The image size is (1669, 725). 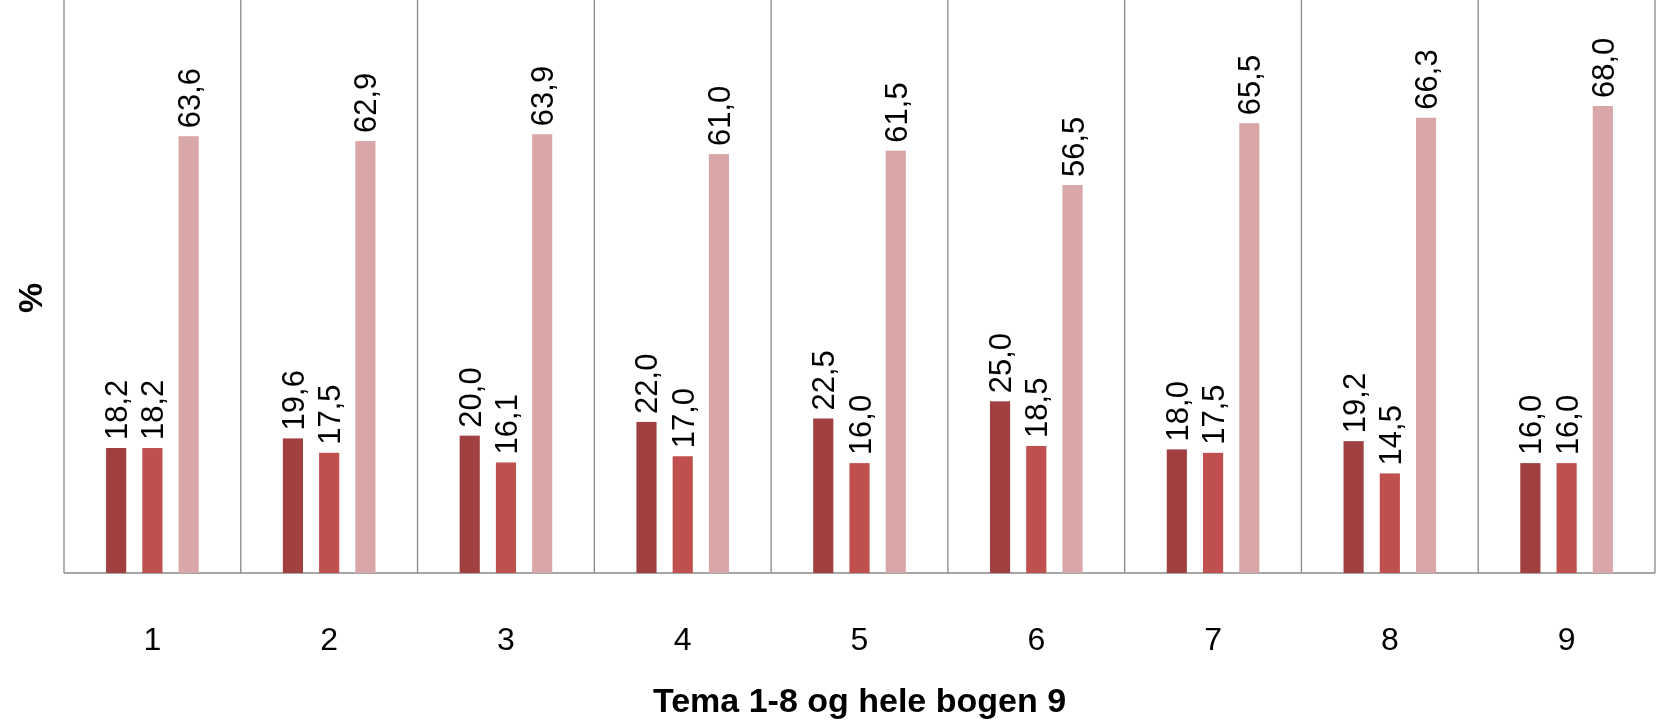 What do you see at coordinates (719, 116) in the screenshot?
I see `data-label: 61,0` at bounding box center [719, 116].